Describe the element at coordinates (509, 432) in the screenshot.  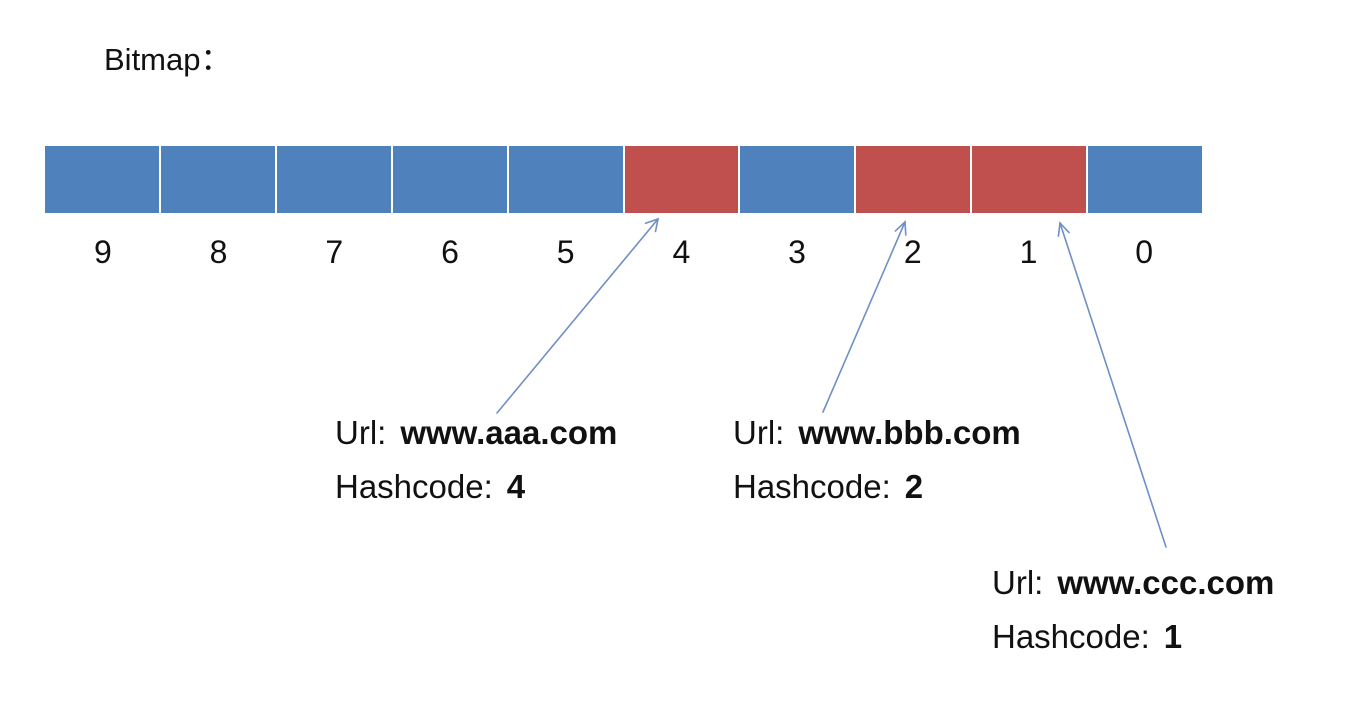
I see `url-value: www.aaa.com` at that location.